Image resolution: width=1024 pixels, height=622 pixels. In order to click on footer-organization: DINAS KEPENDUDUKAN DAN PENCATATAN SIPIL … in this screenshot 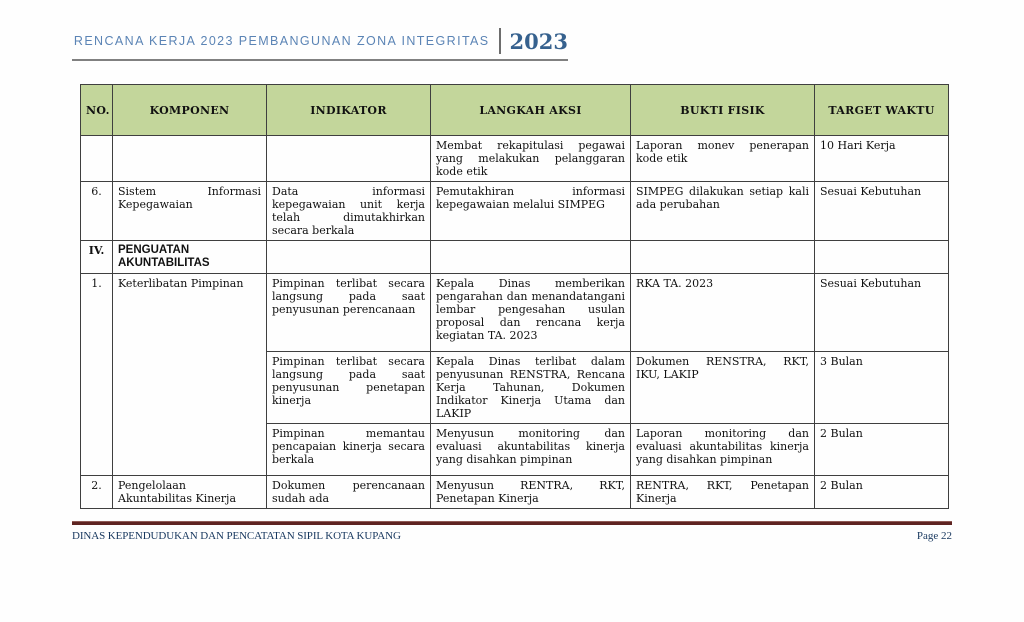, I will do `click(236, 536)`.